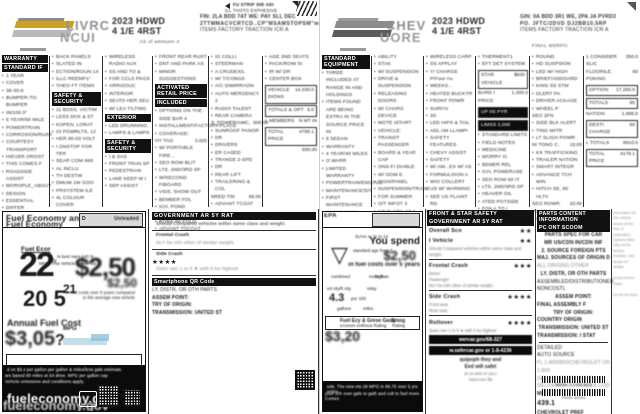 Image resolution: width=640 pixels, height=414 pixels. I want to click on equipment-item: ROUND, so click(557, 57).